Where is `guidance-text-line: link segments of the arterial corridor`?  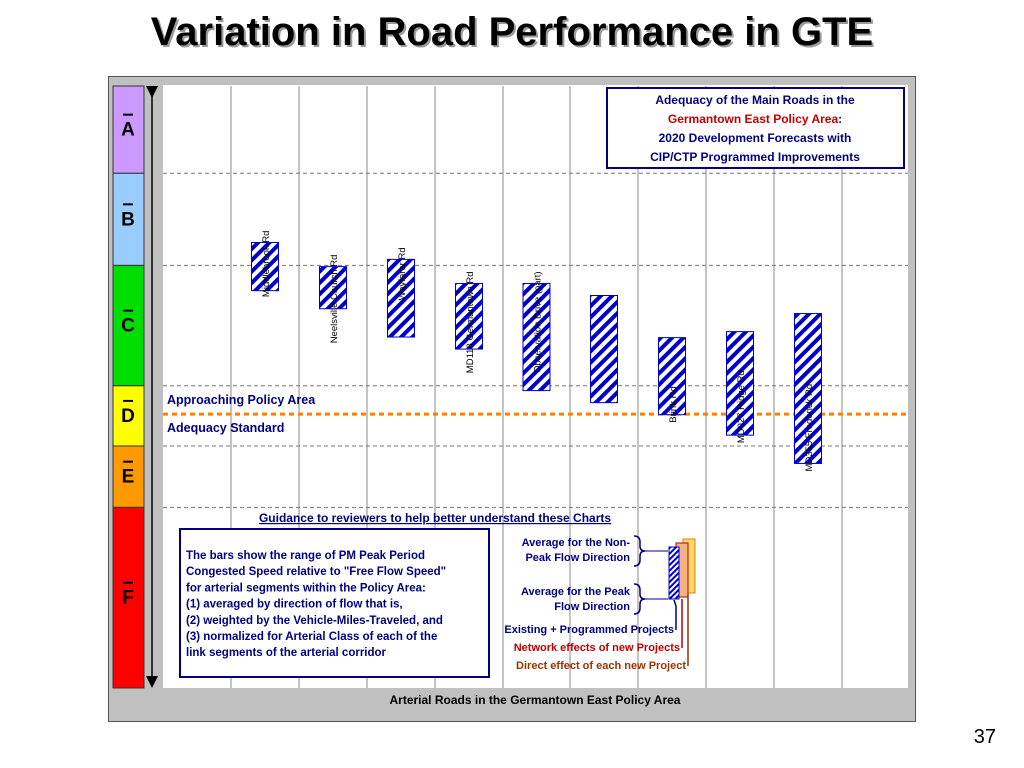 guidance-text-line: link segments of the arterial corridor is located at coordinates (286, 653).